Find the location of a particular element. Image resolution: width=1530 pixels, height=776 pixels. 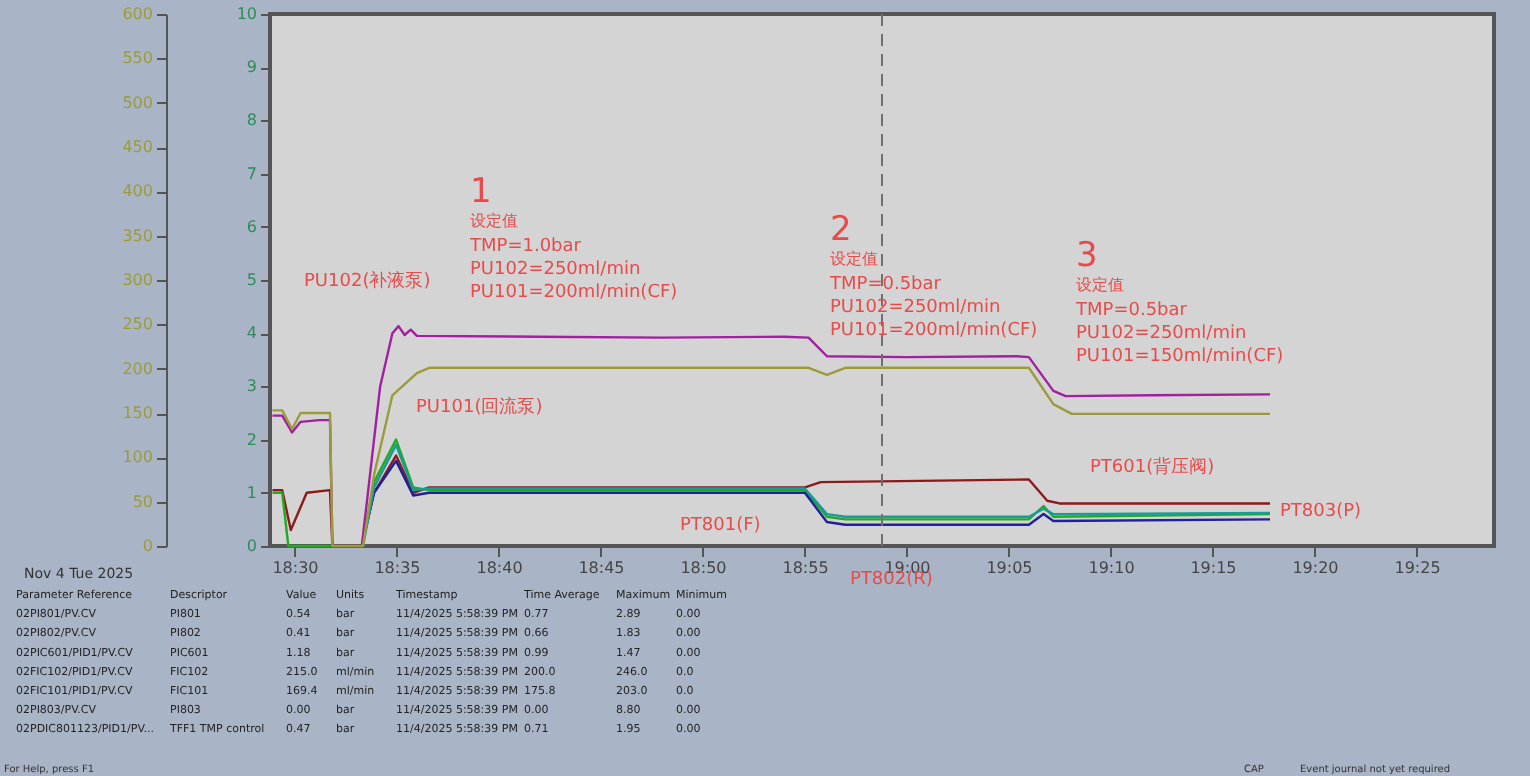

x-tick-label: 19:05 is located at coordinates (1009, 568).